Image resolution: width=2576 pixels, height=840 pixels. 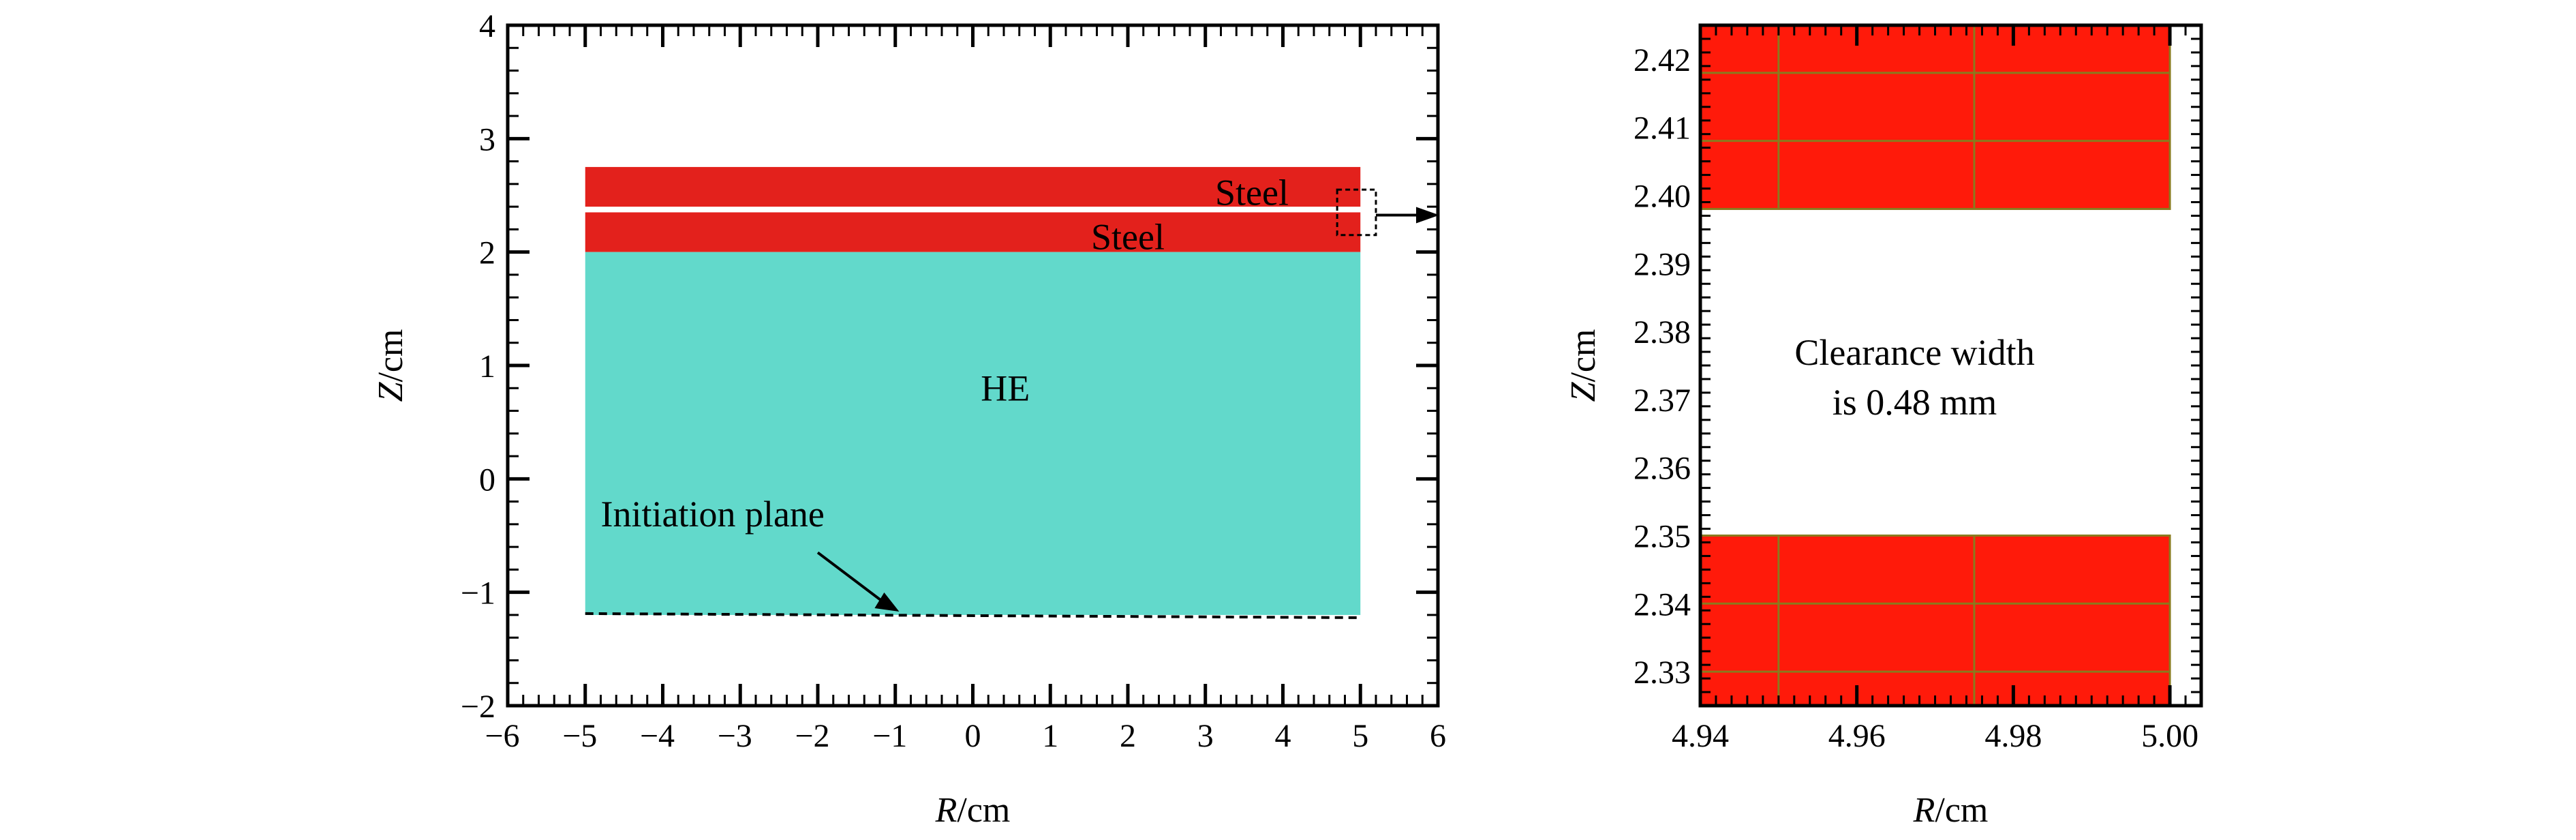 I want to click on left-y-tick-labels: −2 −1 0 1 2 3 4, so click(x=478, y=366).